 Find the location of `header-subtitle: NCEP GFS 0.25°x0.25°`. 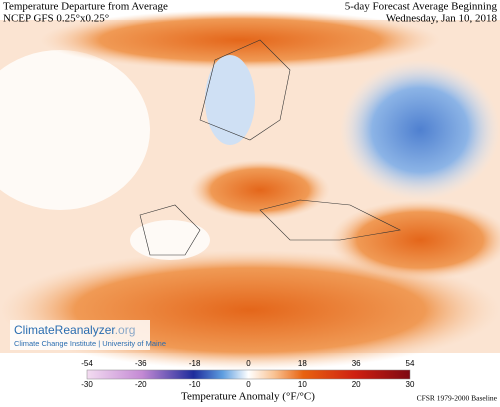

header-subtitle: NCEP GFS 0.25°x0.25° is located at coordinates (56, 19).